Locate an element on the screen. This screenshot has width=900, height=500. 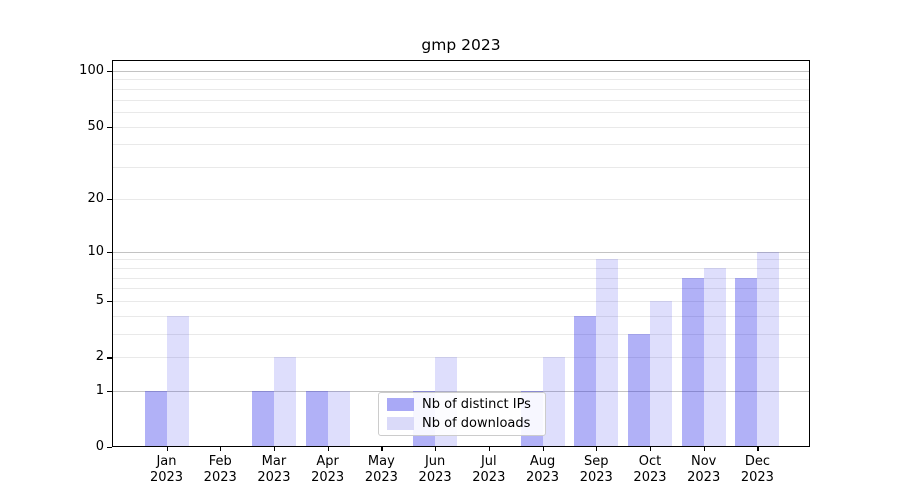
legend: Nb of distinct IPs Nb of downloads is located at coordinates (462, 414).